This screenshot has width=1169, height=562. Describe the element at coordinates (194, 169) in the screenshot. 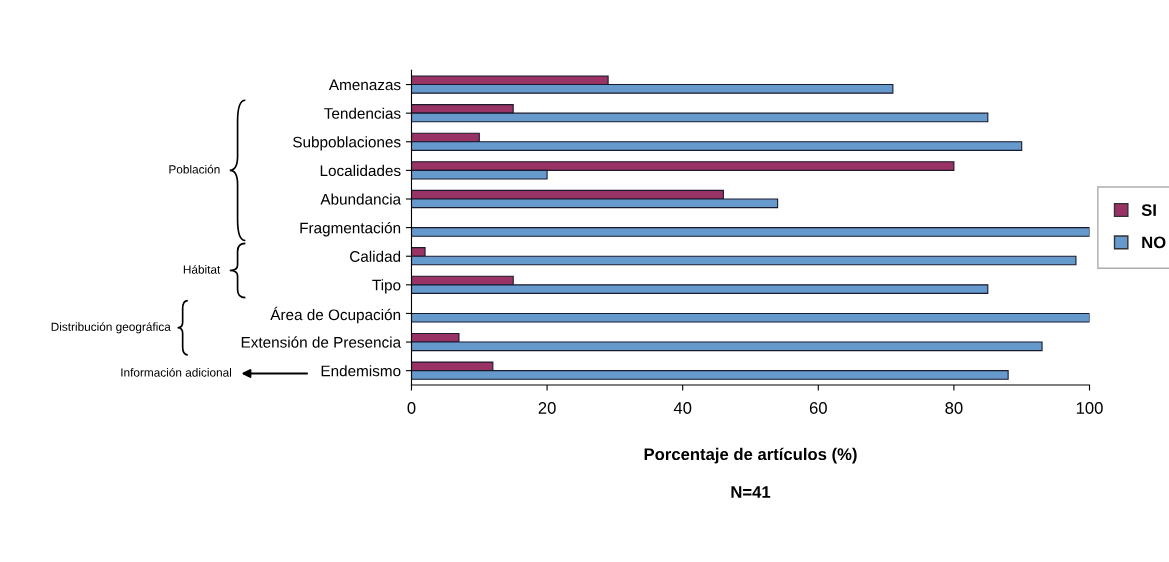

I see `text: Población` at that location.